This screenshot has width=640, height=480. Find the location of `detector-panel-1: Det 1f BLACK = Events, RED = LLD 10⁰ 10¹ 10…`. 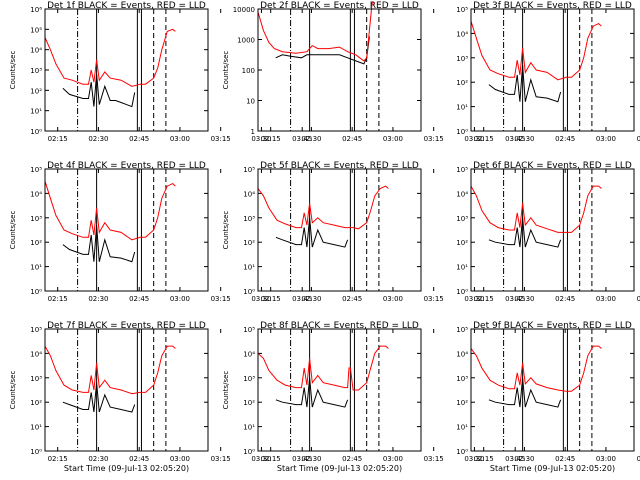

detector-panel-1: Det 1f BLACK = Events, RED = LLD 10⁰ 10¹ 10… is located at coordinates (160, 72).